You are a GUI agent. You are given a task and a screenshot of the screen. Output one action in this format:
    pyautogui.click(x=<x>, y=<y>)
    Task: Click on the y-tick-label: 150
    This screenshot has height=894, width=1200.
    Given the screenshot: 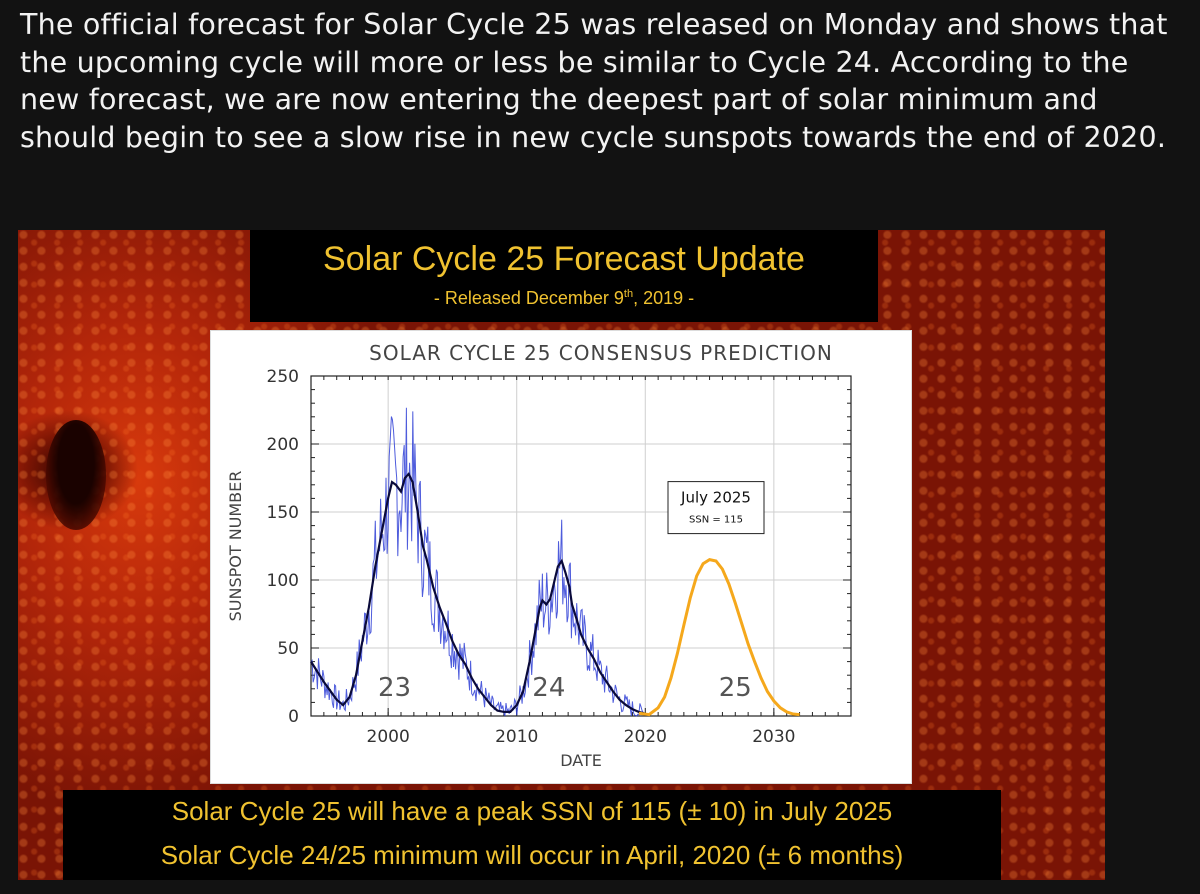 What is the action you would take?
    pyautogui.click(x=283, y=513)
    